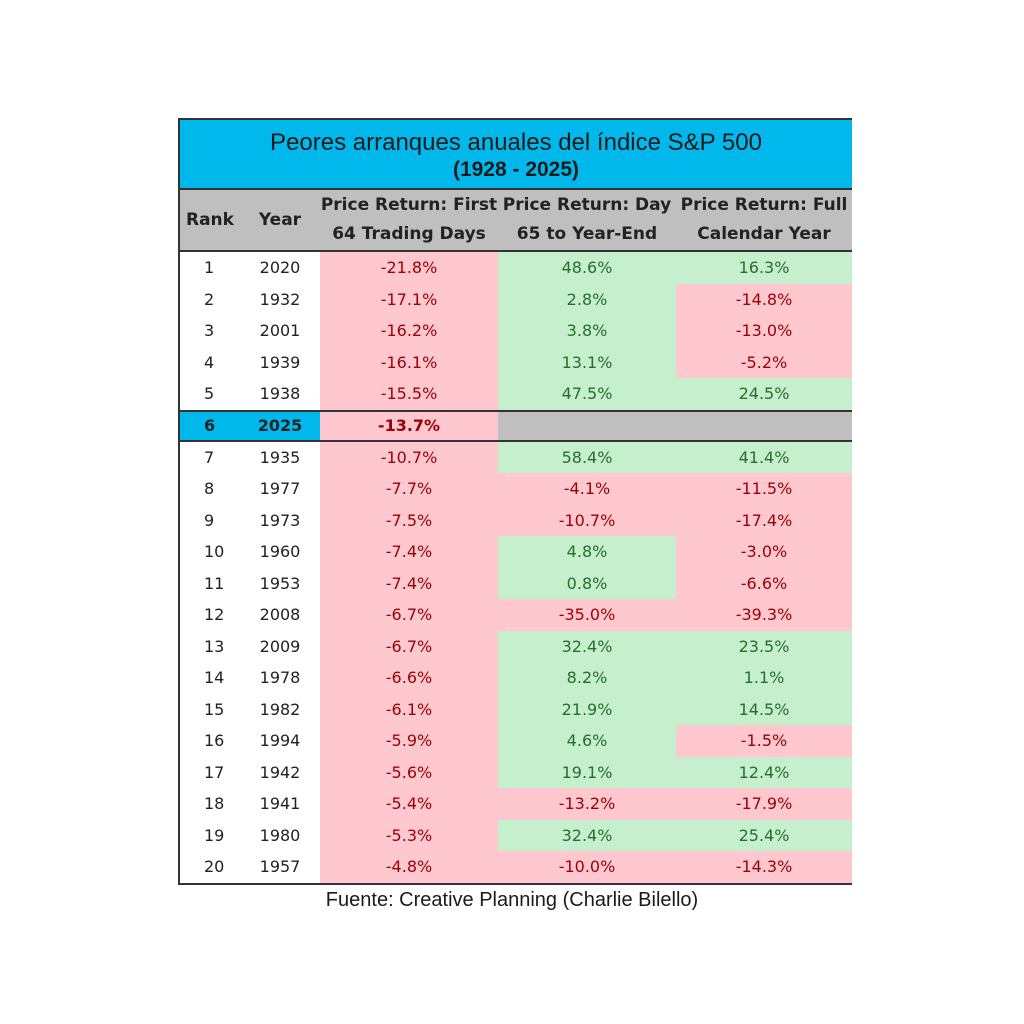  I want to click on cell-year: 1938, so click(280, 394).